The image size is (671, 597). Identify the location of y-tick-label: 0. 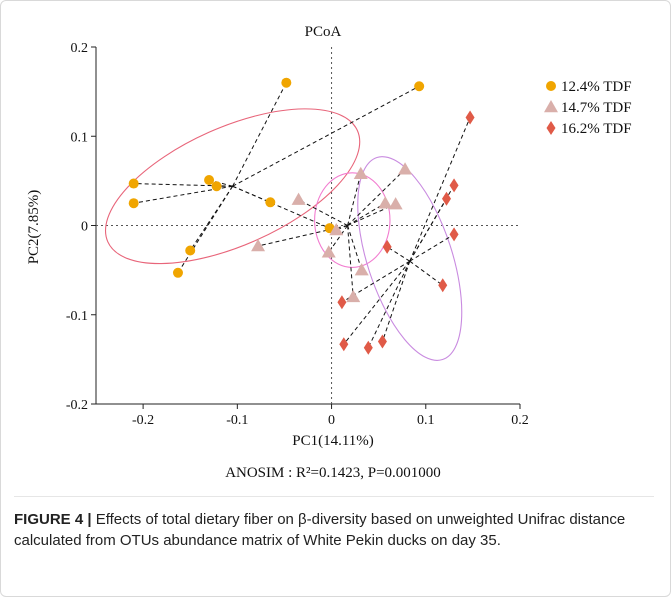
(84, 227).